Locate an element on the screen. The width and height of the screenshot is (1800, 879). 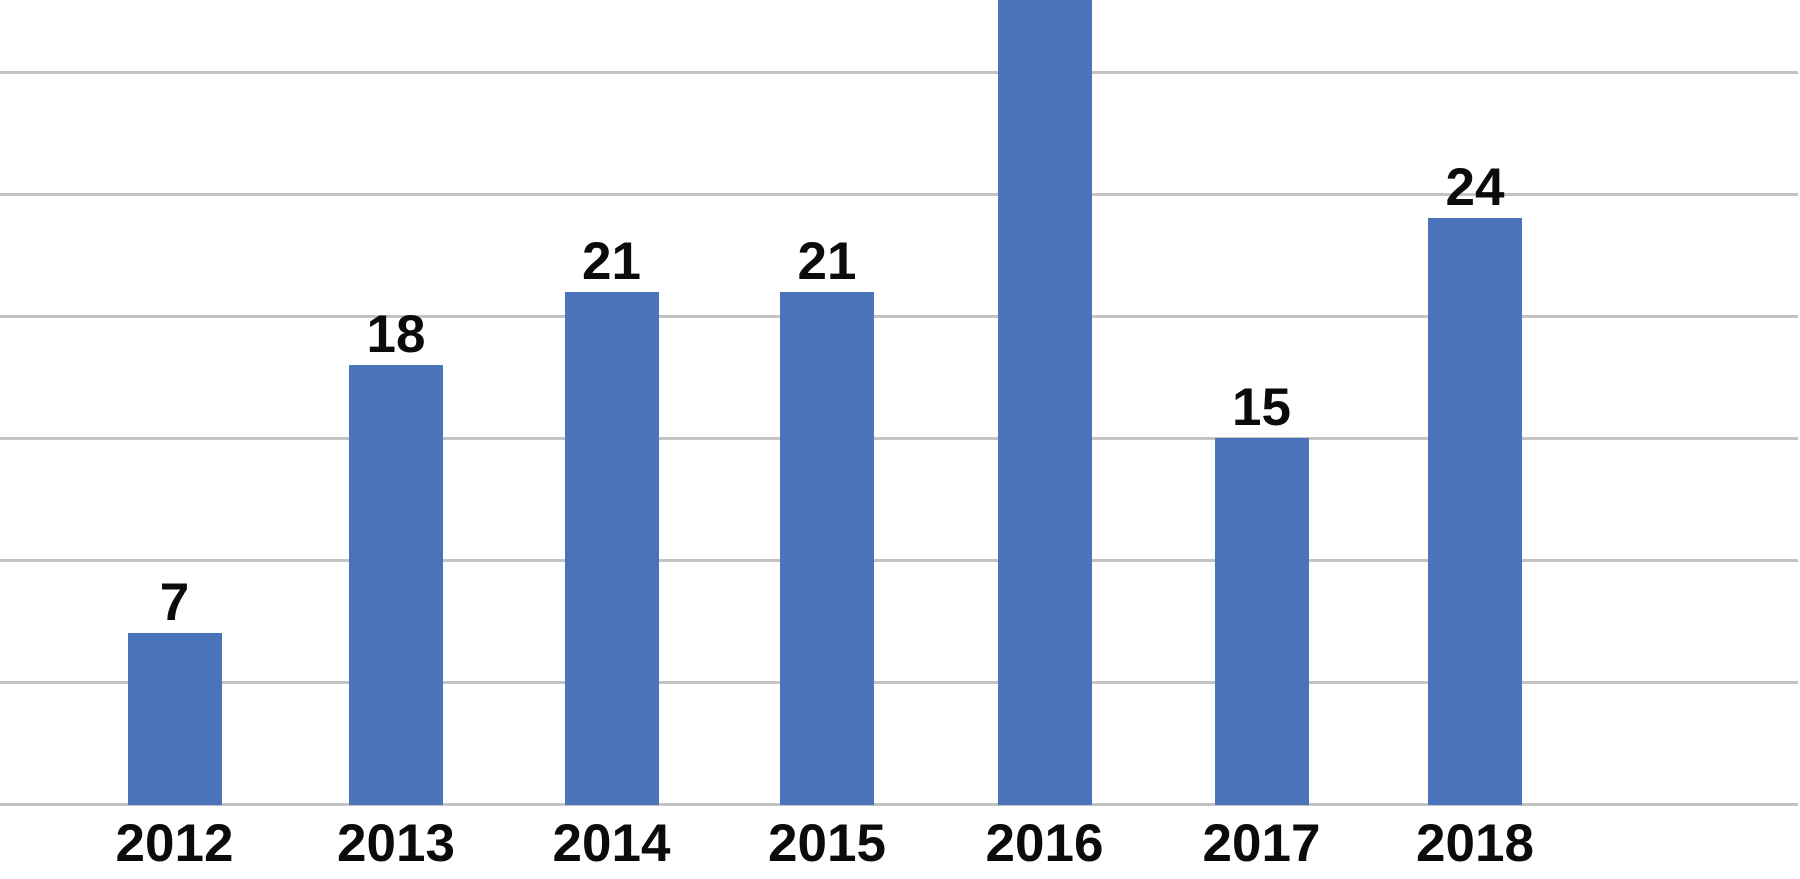
bar-value-label-2017: 15 is located at coordinates (1261, 407).